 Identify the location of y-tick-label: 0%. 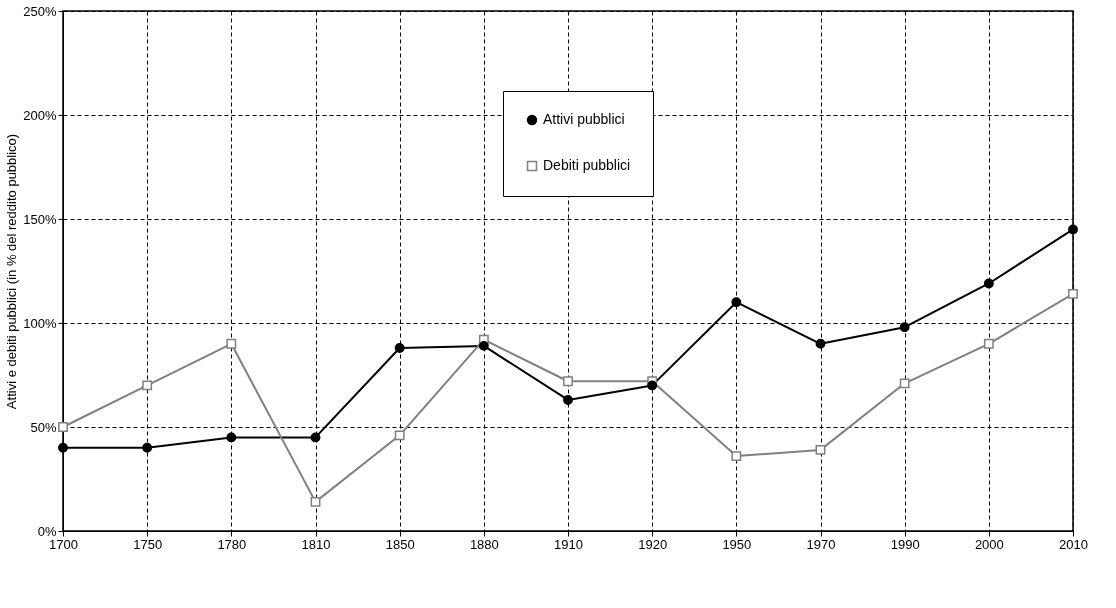
(47, 531).